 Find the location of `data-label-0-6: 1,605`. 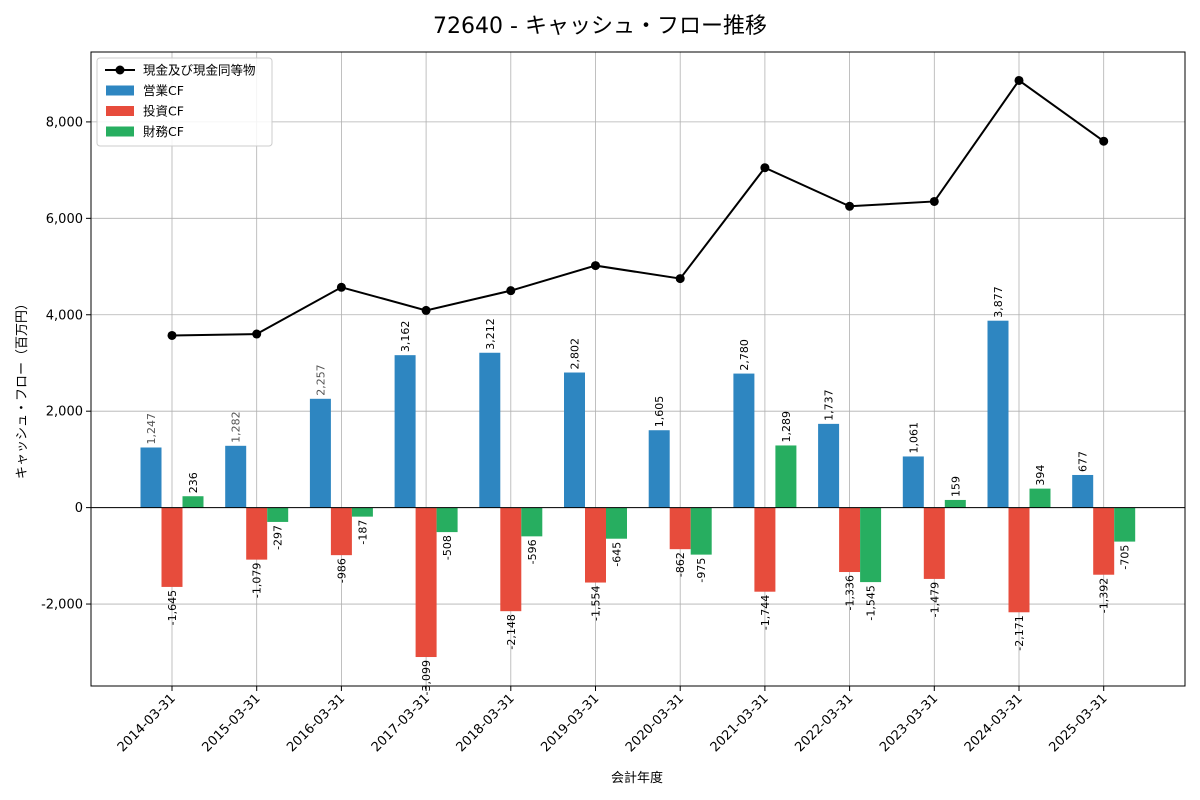

data-label-0-6: 1,605 is located at coordinates (659, 412).